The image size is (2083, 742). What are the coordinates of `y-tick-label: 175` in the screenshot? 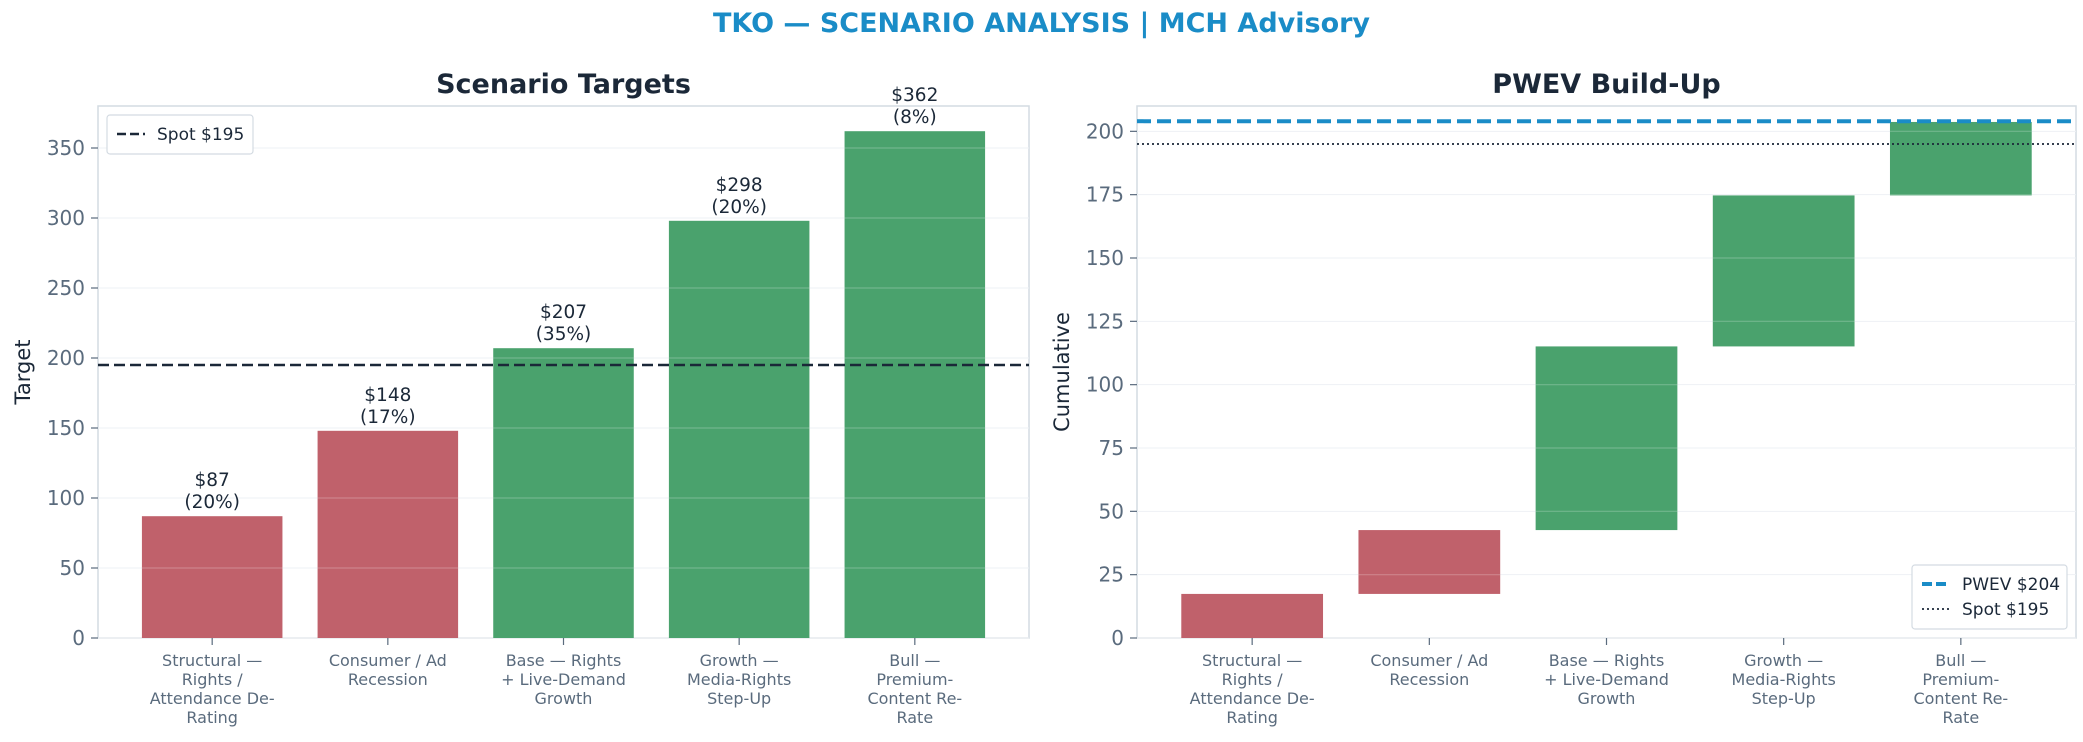 It's located at (1105, 195).